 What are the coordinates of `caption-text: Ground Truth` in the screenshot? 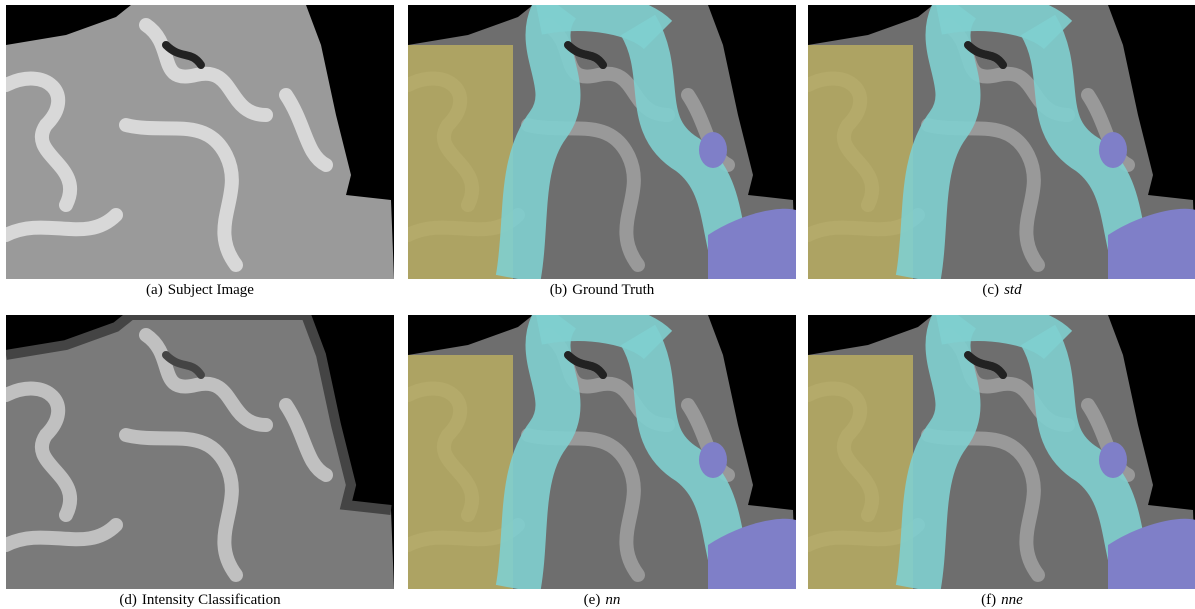 It's located at (613, 290).